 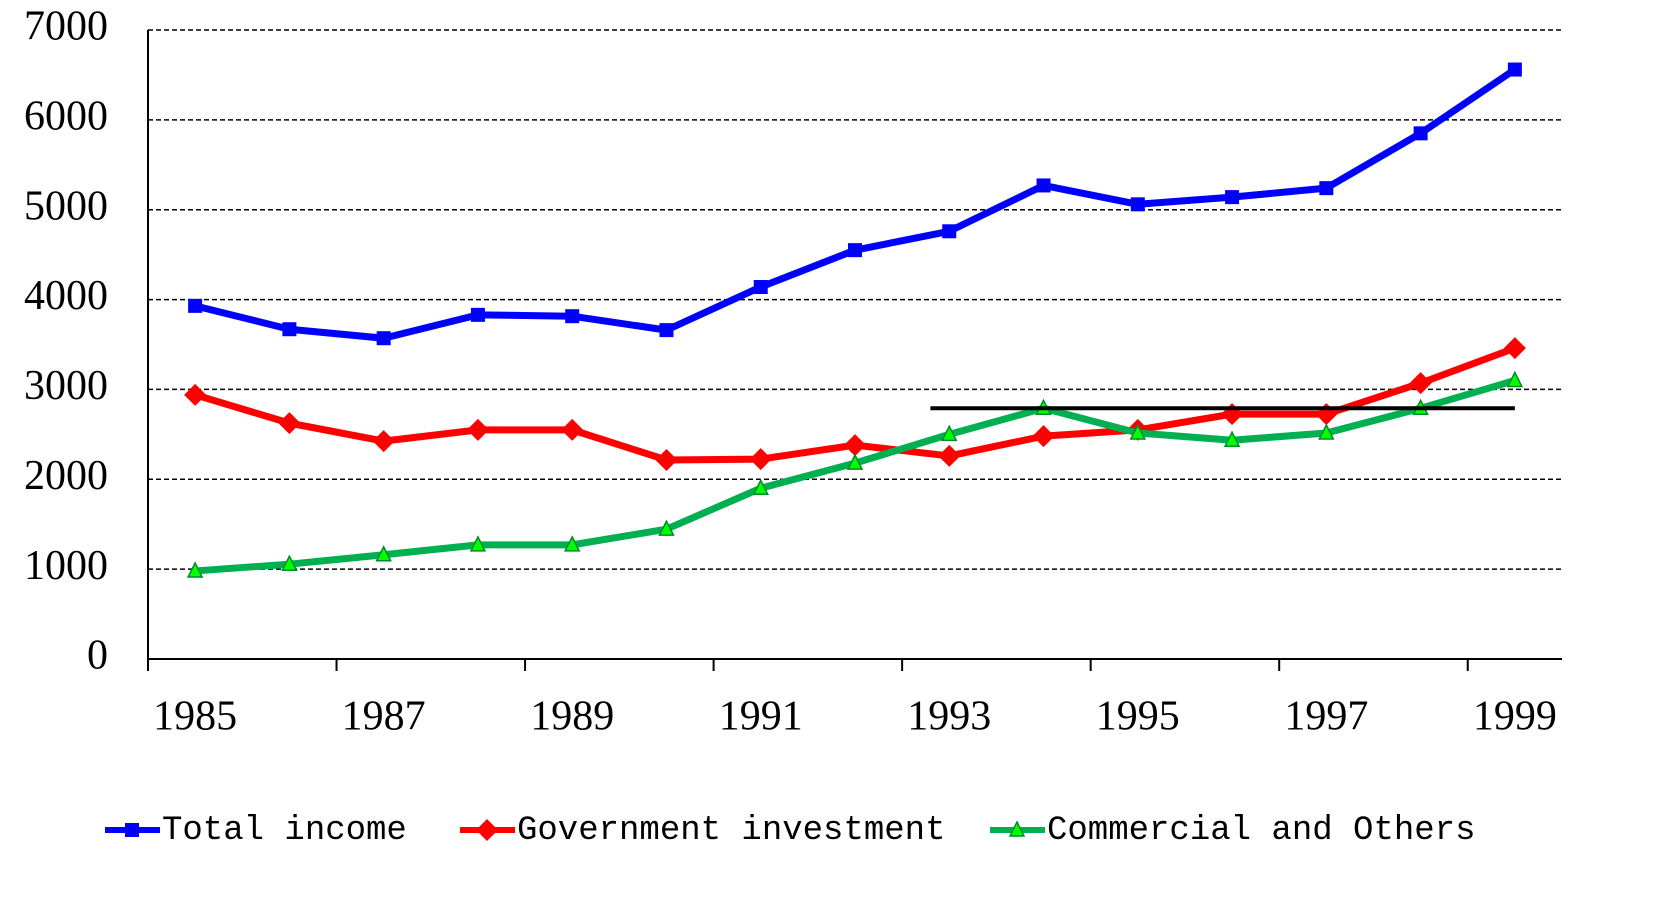 I want to click on legend-item: Commercial and Others, so click(x=1232, y=831).